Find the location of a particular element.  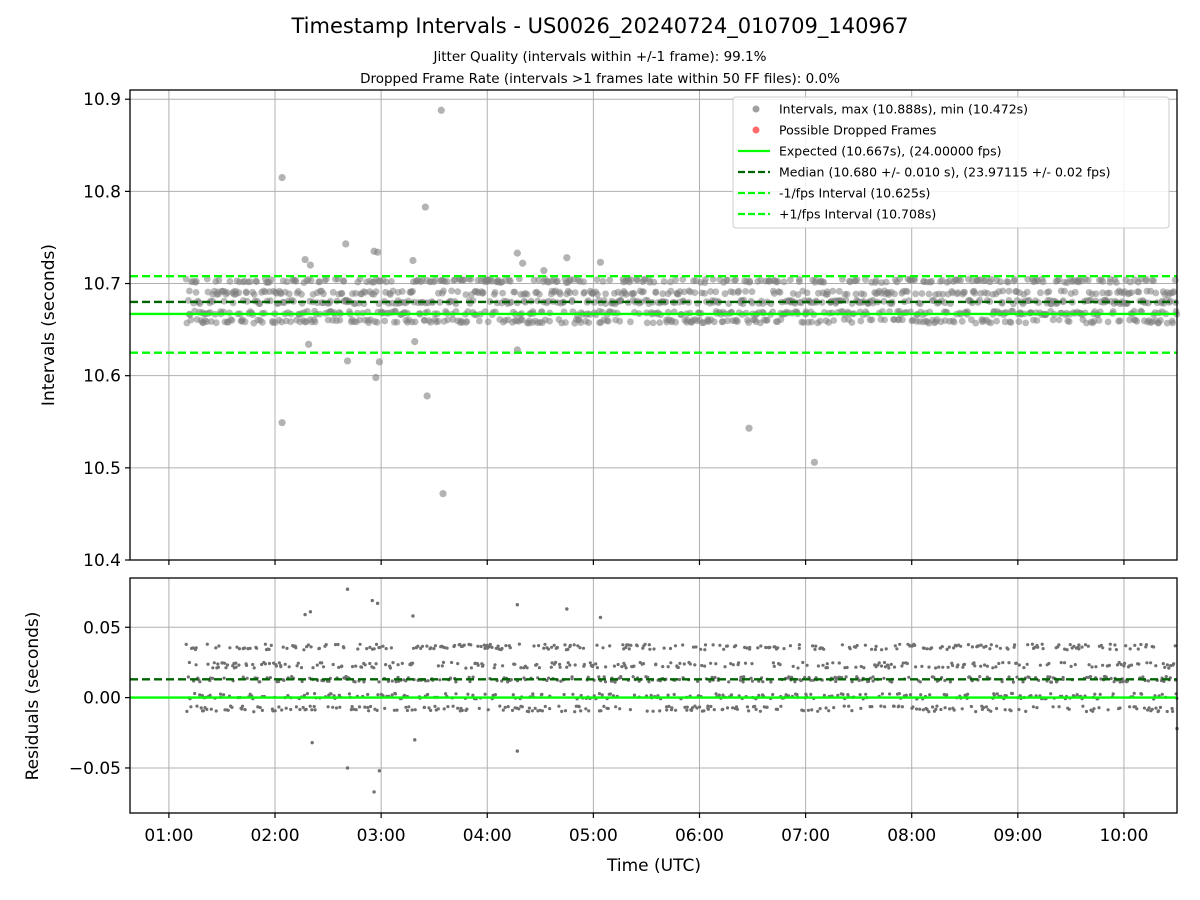

legend-label-plus-fps: +1/fps Interval (10.708s) is located at coordinates (857, 214).